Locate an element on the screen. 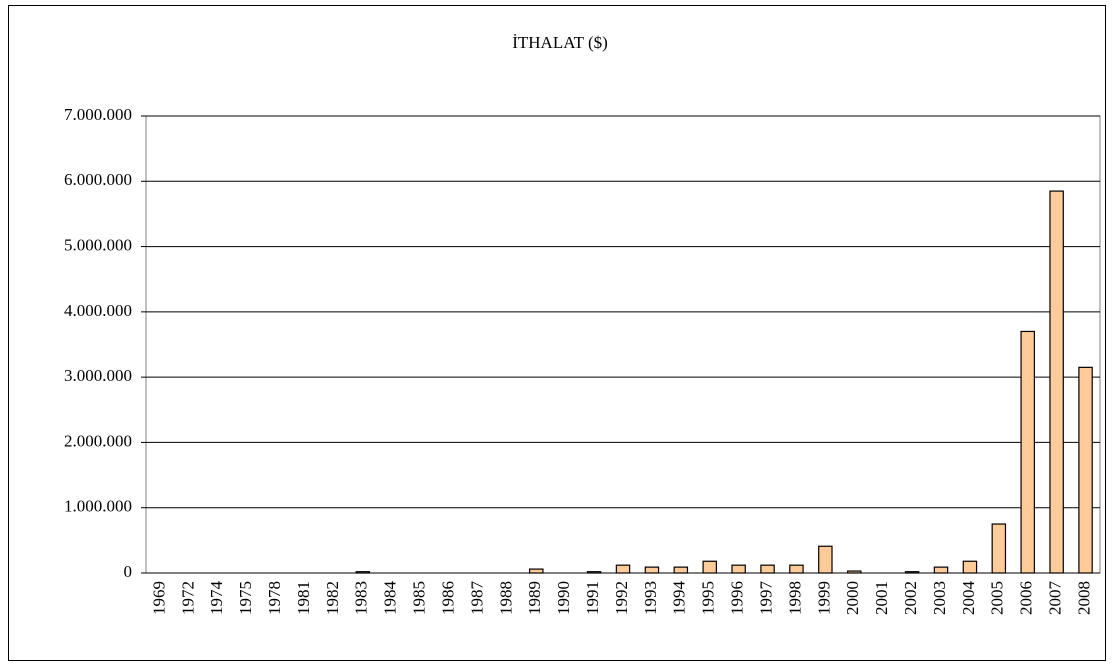 The image size is (1115, 666). x-tick-label: 2004 is located at coordinates (968, 598).